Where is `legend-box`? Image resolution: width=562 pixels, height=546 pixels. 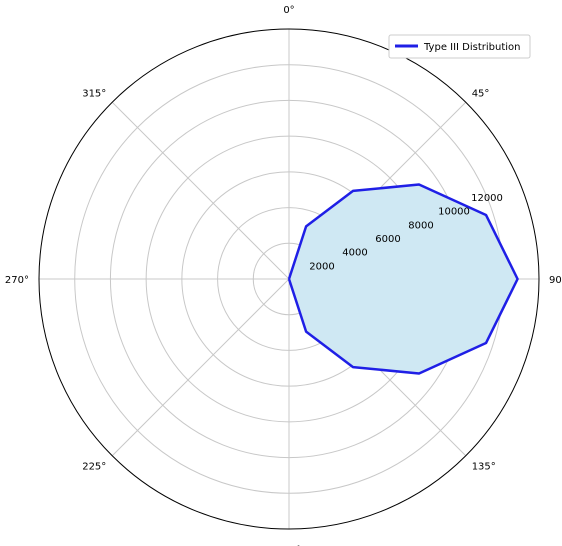
legend-box is located at coordinates (459, 46).